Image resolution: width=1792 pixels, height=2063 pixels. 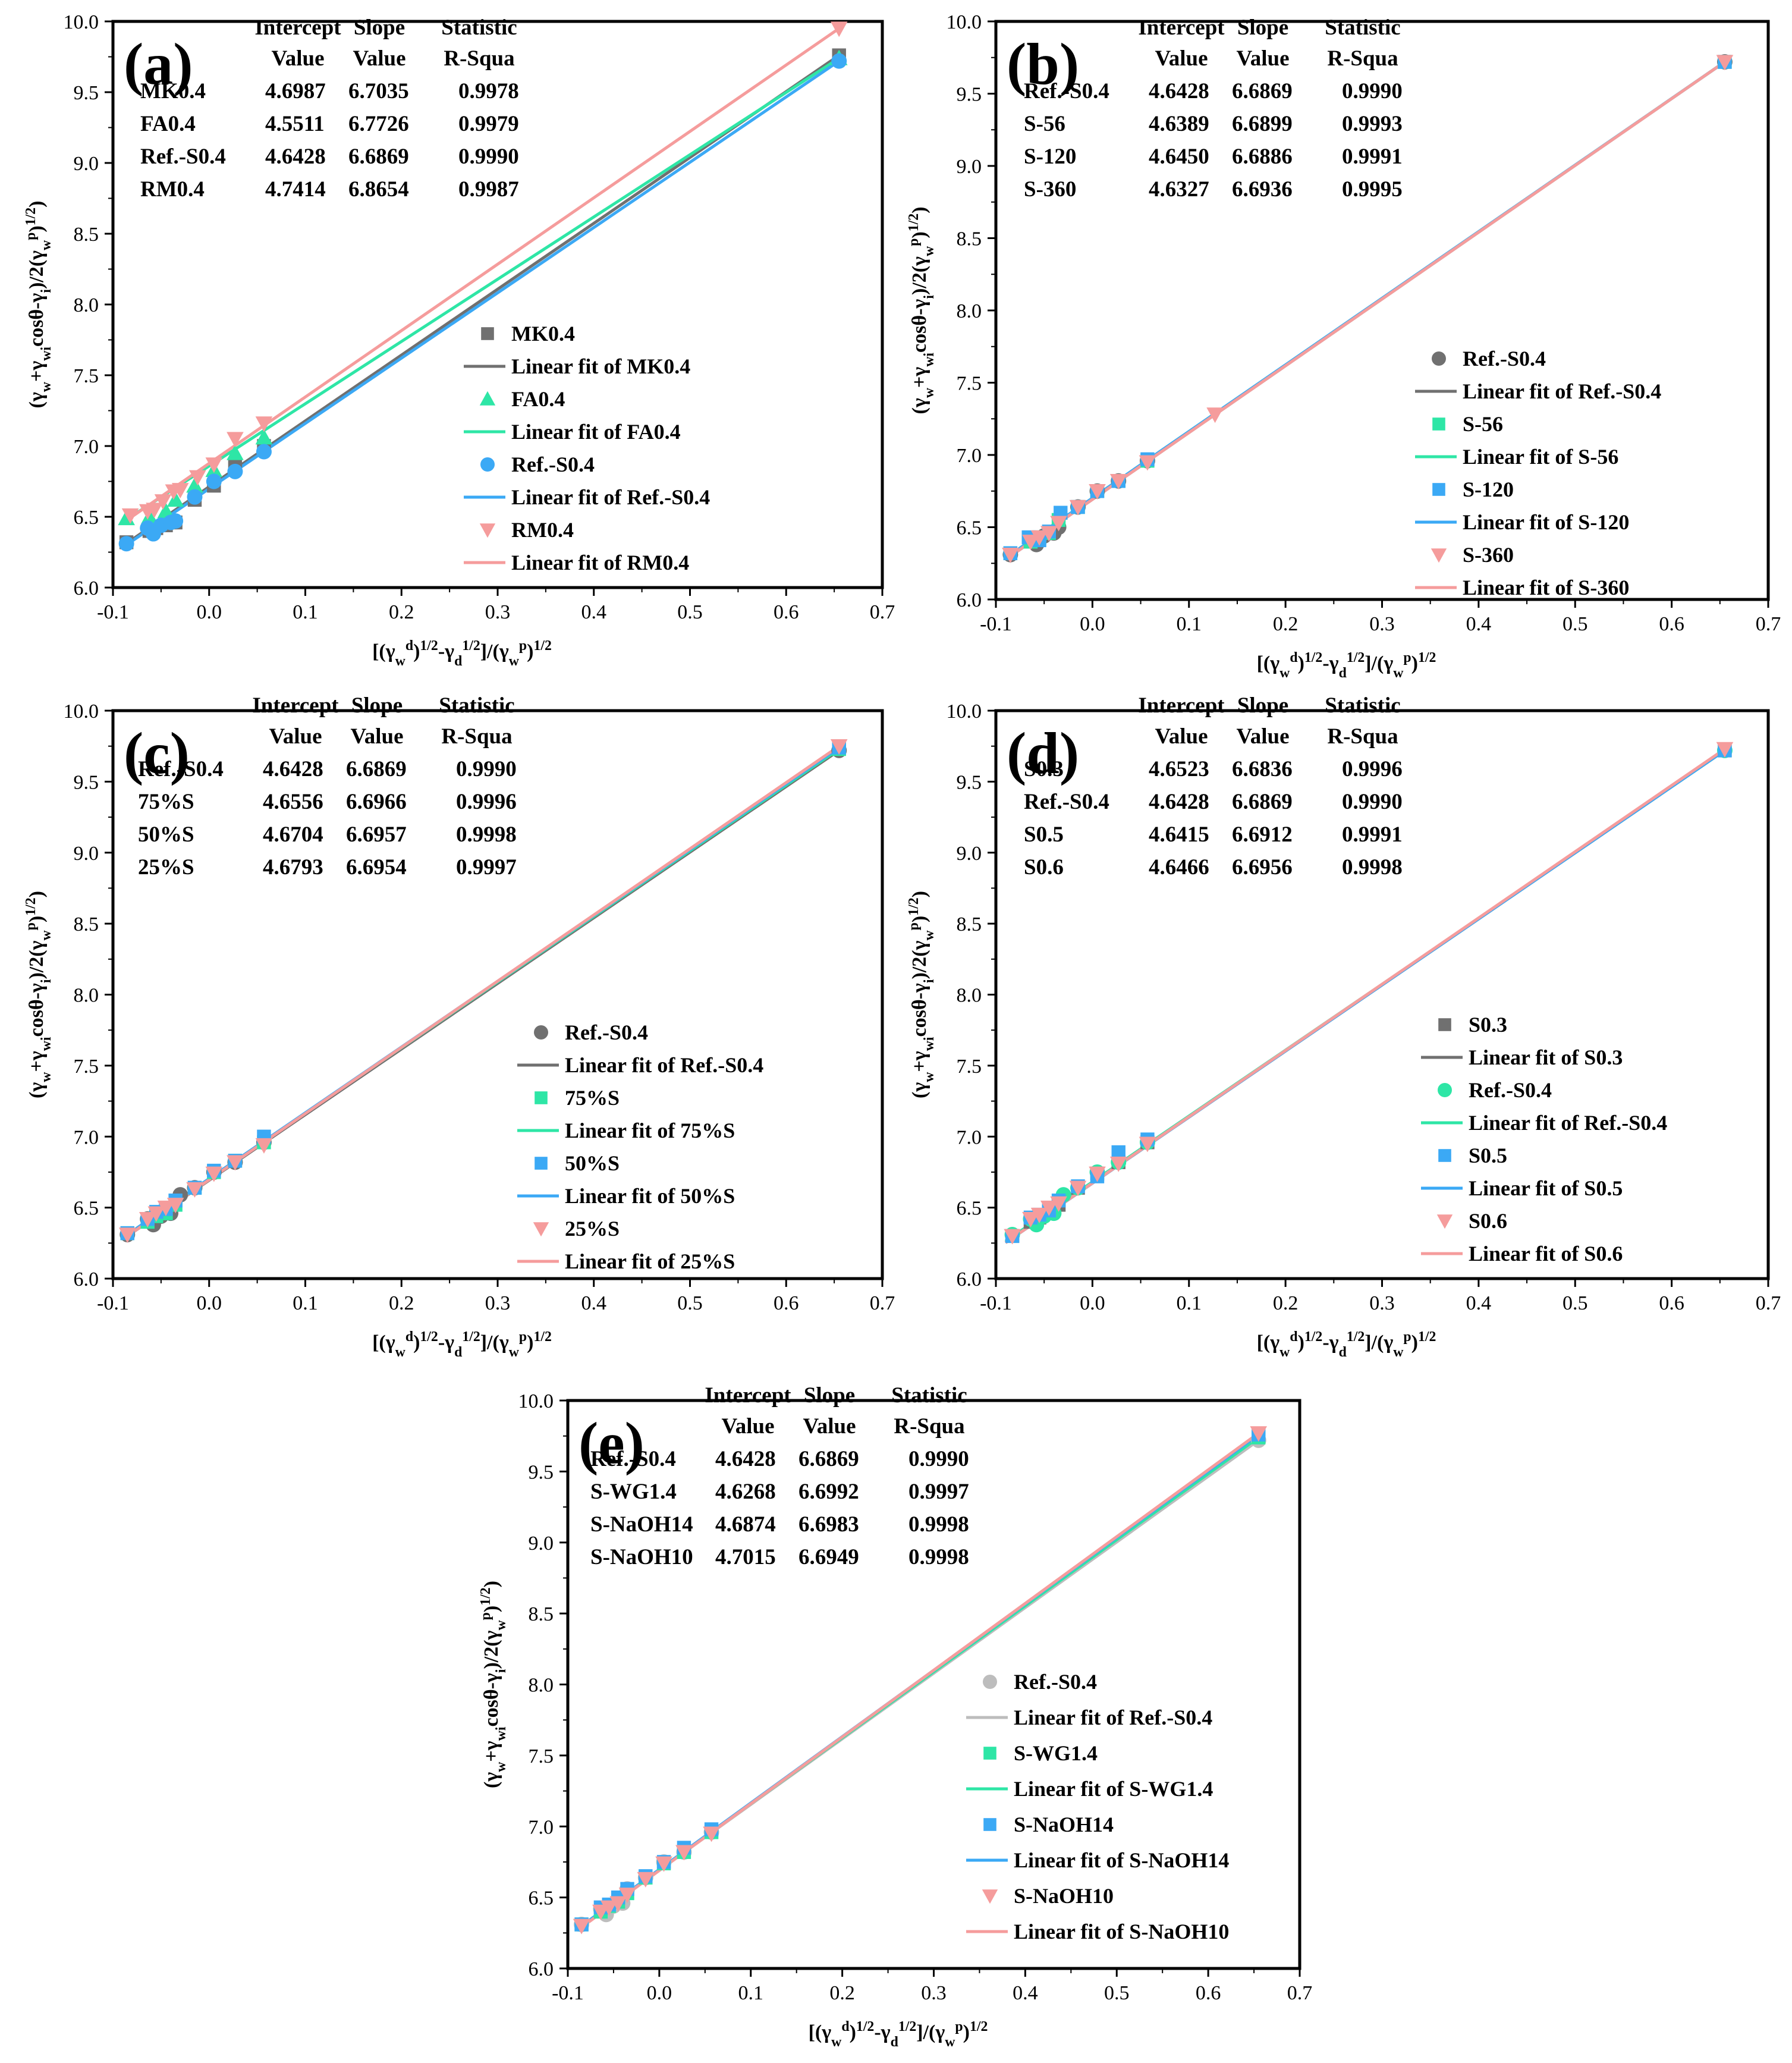 What do you see at coordinates (38, 994) in the screenshot?
I see `y-axis-label: (γw+γwicosθ-γi)/2(γwp)1/2)` at bounding box center [38, 994].